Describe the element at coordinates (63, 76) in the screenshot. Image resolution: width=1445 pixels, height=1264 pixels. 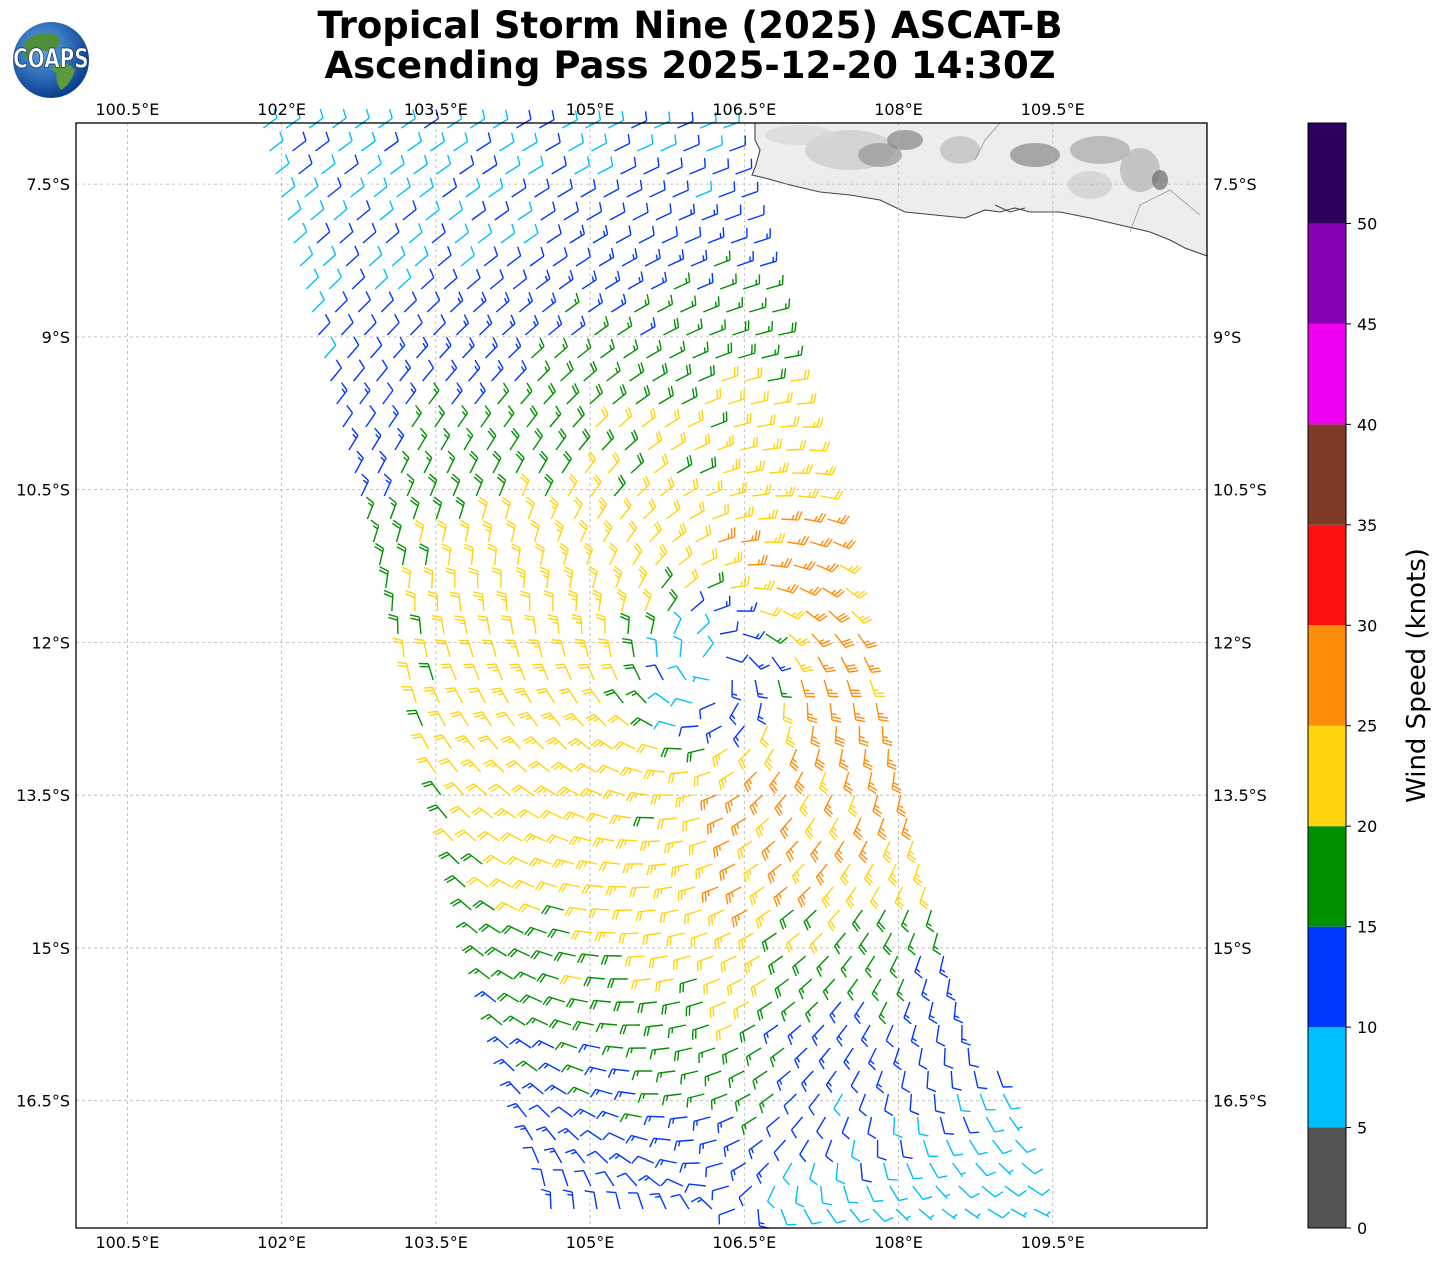
I see `globe-land` at that location.